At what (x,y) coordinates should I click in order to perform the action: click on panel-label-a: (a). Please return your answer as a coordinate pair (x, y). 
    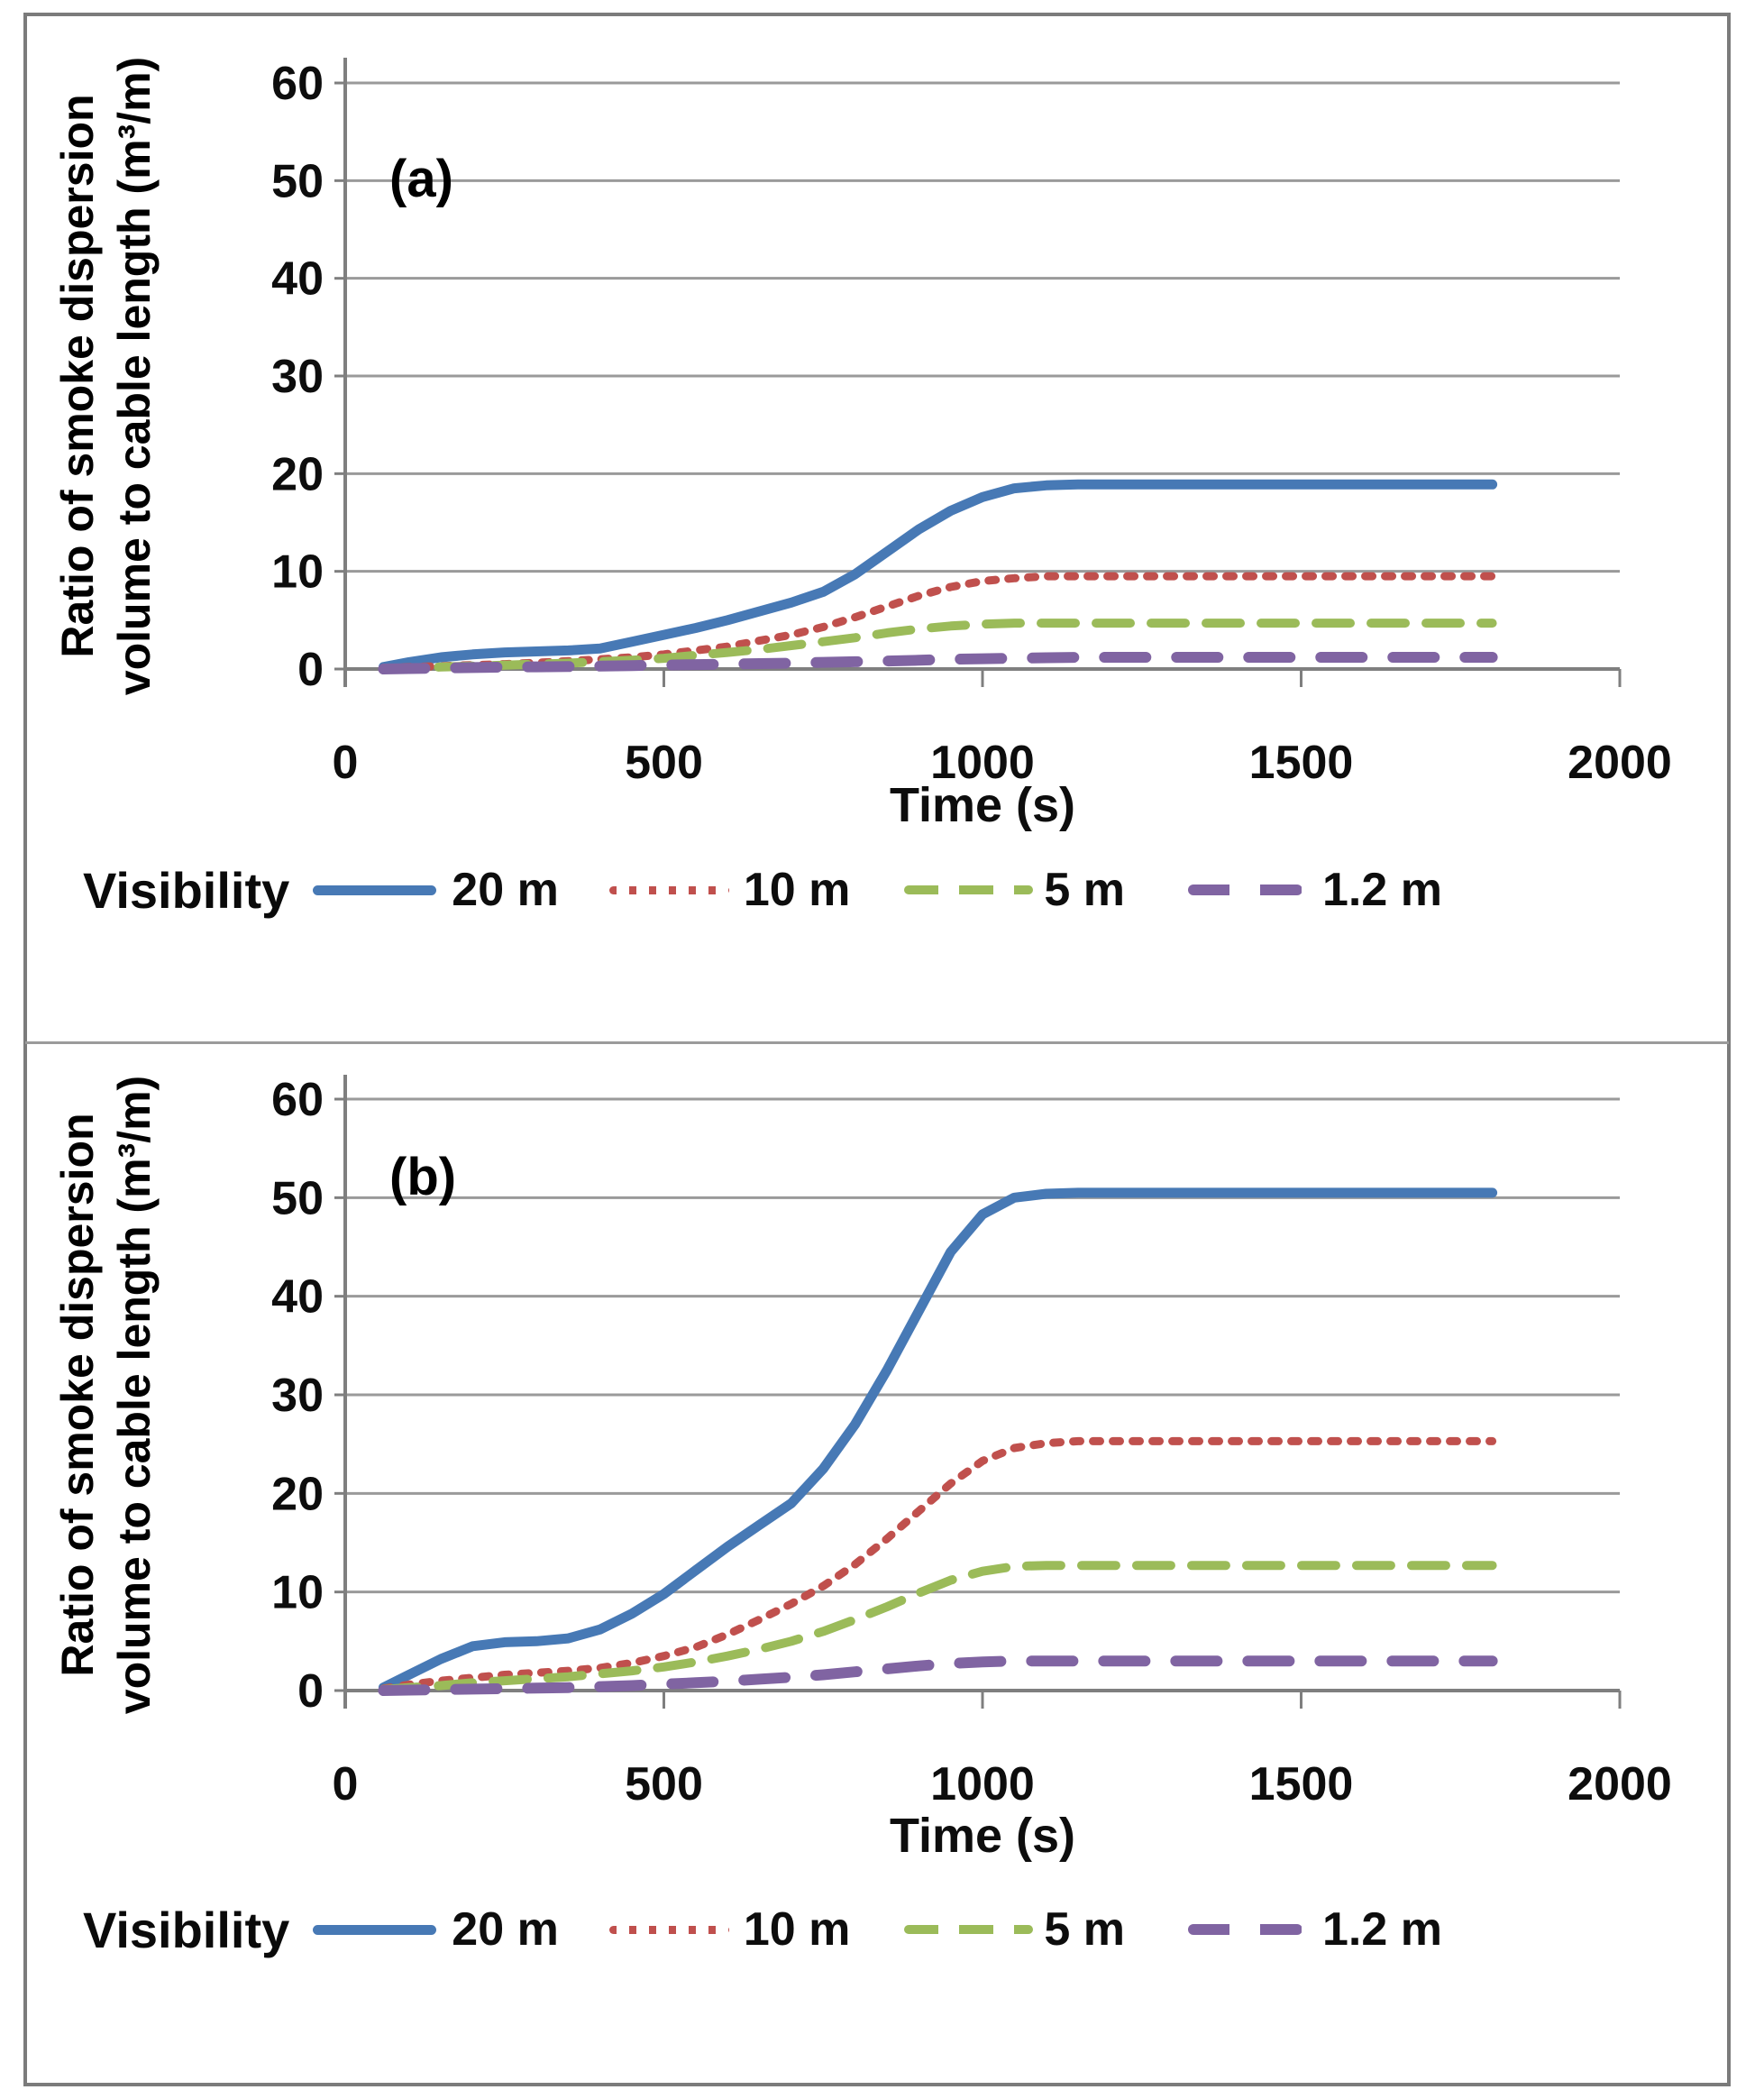
    Looking at the image, I should click on (421, 179).